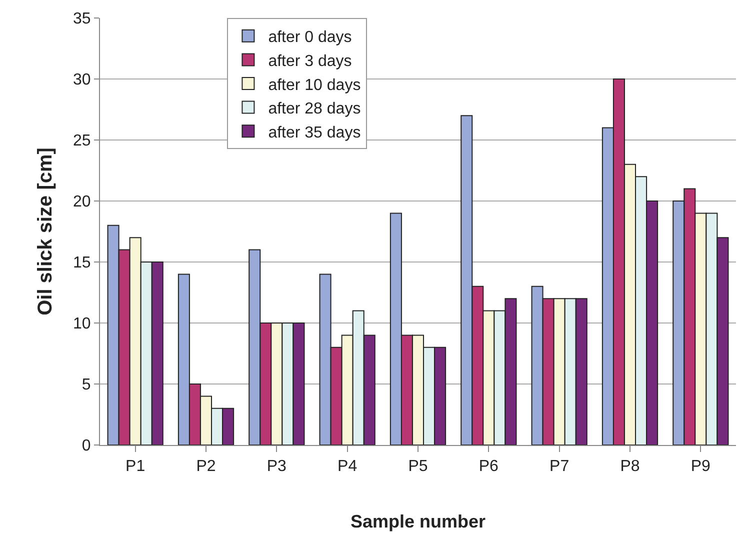  What do you see at coordinates (45, 232) in the screenshot?
I see `y-axis-title: Oil slick size [cm]` at bounding box center [45, 232].